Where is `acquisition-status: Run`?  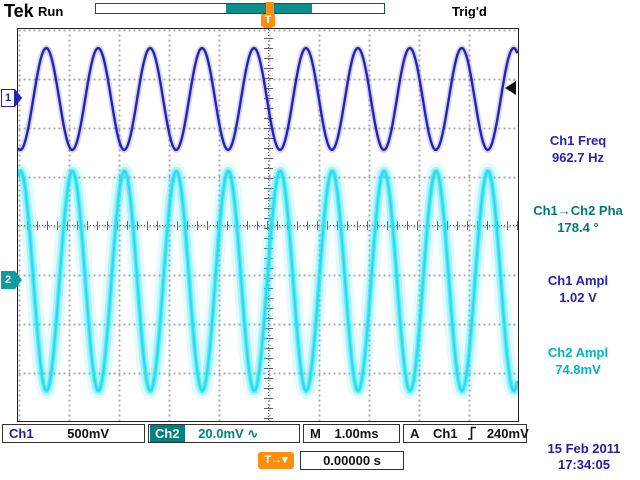 acquisition-status: Run is located at coordinates (51, 11).